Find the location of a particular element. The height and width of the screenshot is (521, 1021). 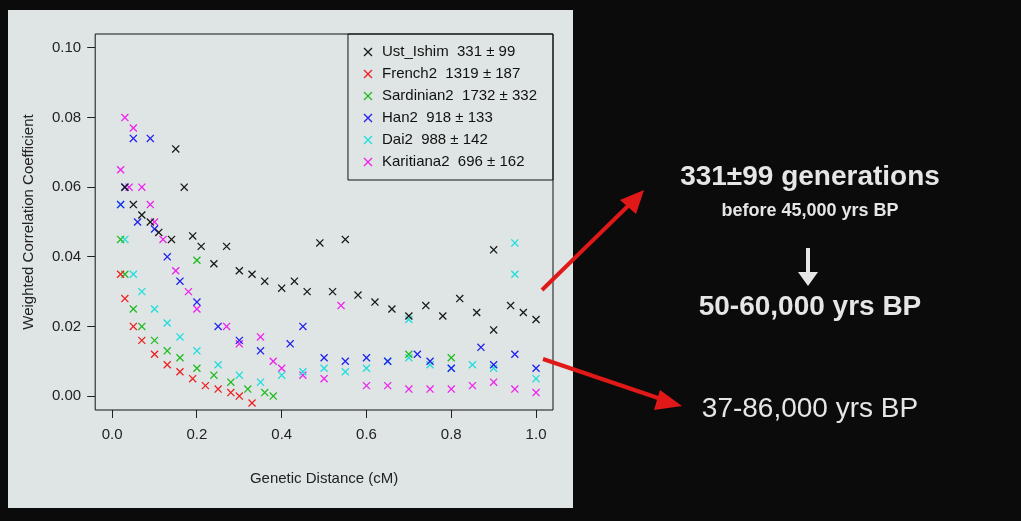

x-tick-label: 0.8 is located at coordinates (451, 434).